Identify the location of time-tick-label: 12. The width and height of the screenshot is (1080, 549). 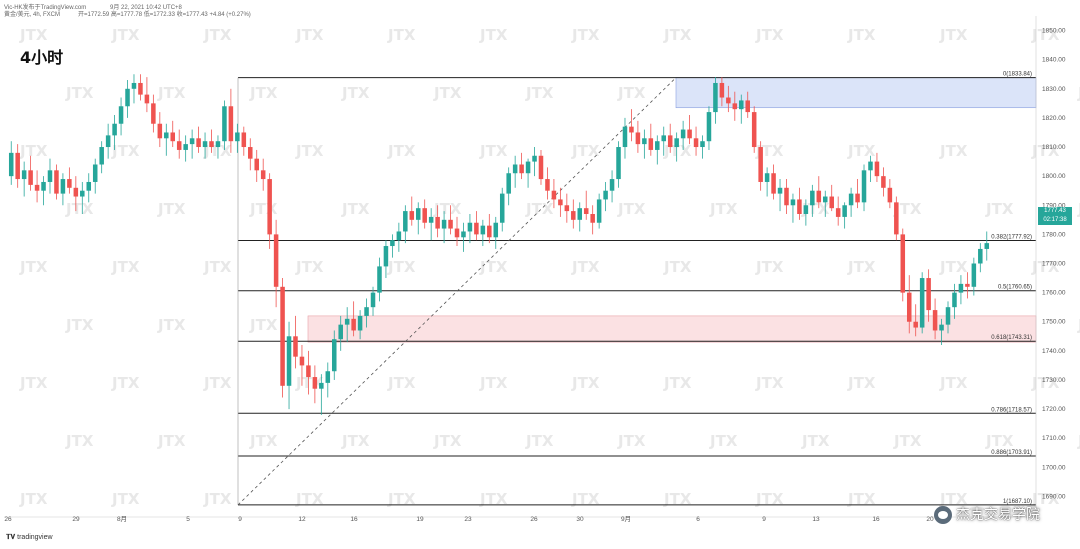
(302, 519).